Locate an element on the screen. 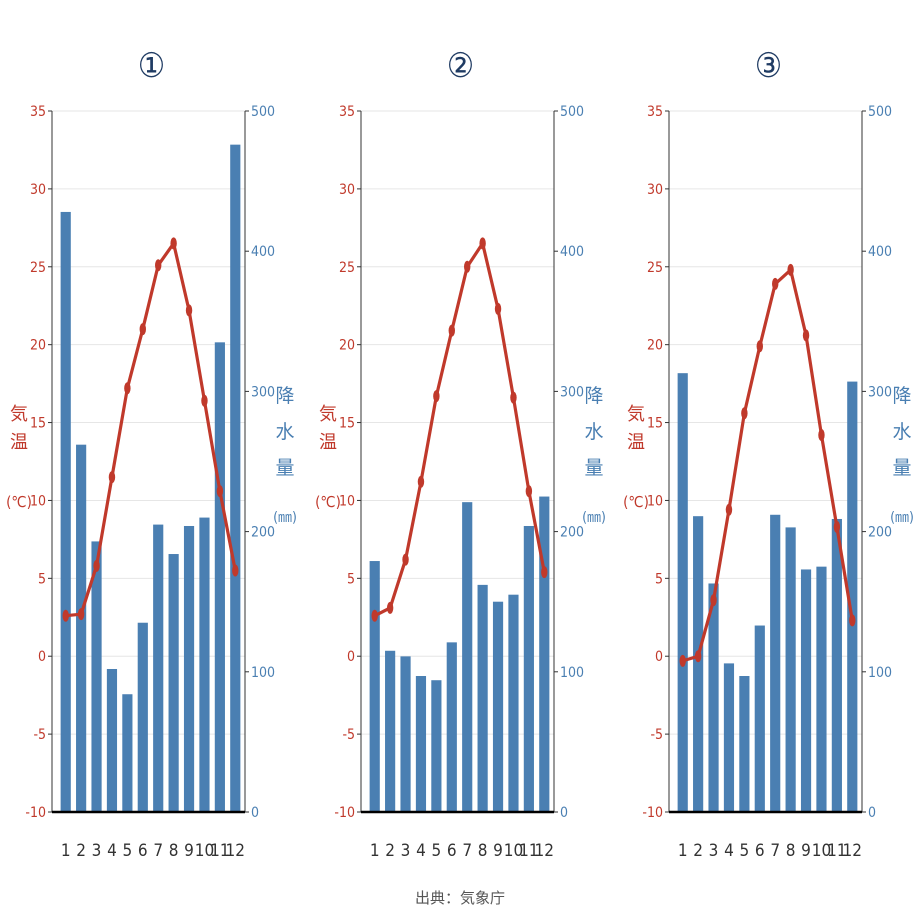 The image size is (919, 923). temp-tick-label: 5 is located at coordinates (351, 579).